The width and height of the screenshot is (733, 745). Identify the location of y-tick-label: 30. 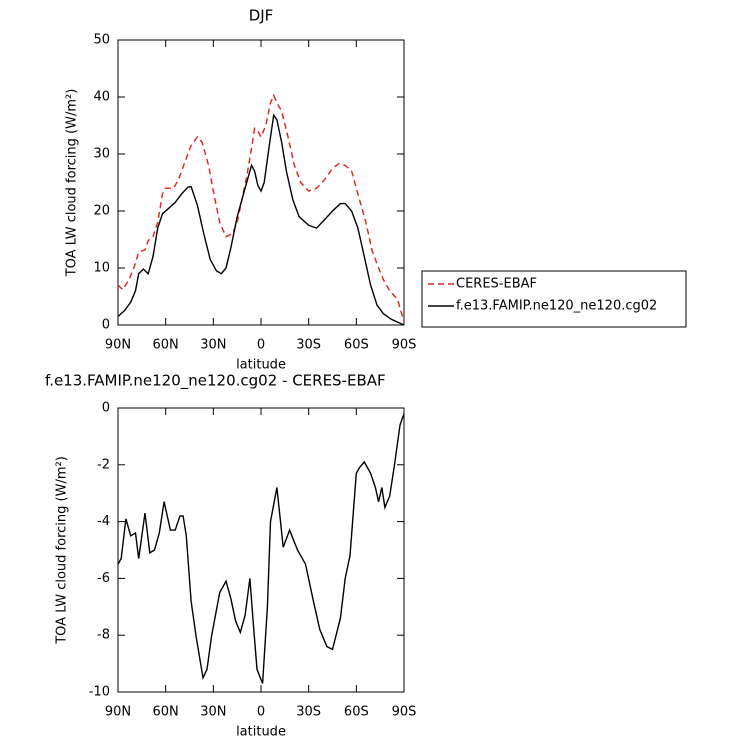
(101, 154).